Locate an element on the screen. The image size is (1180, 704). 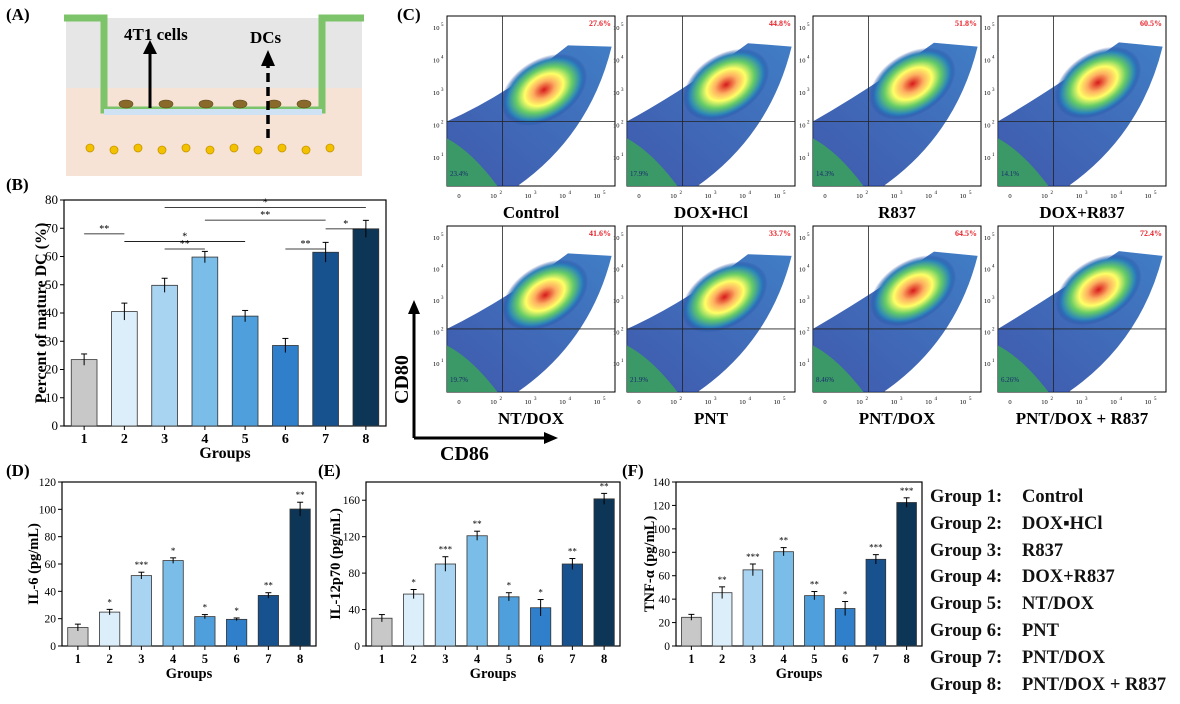
x-axis-label-E: Groups is located at coordinates (493, 674).